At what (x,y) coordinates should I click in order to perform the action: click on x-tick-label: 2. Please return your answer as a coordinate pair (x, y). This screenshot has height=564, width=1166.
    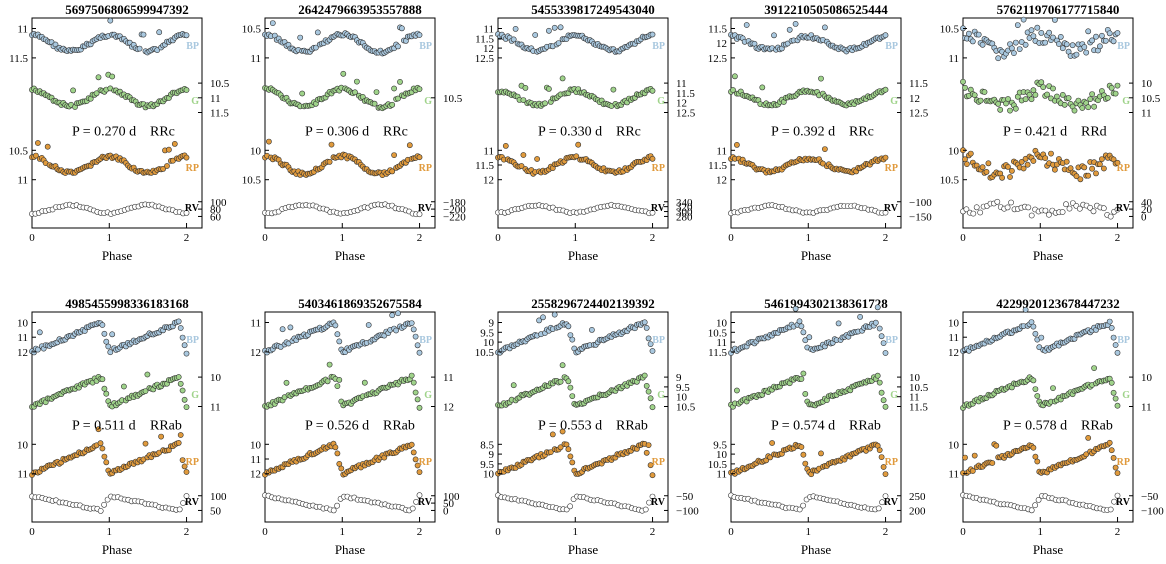
    Looking at the image, I should click on (886, 238).